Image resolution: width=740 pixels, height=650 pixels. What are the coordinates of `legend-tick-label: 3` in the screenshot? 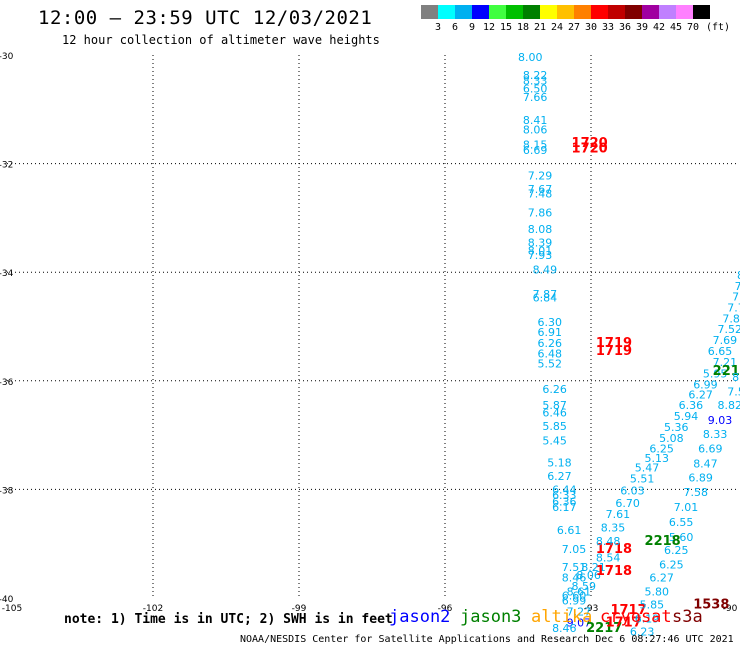 It's located at (438, 27).